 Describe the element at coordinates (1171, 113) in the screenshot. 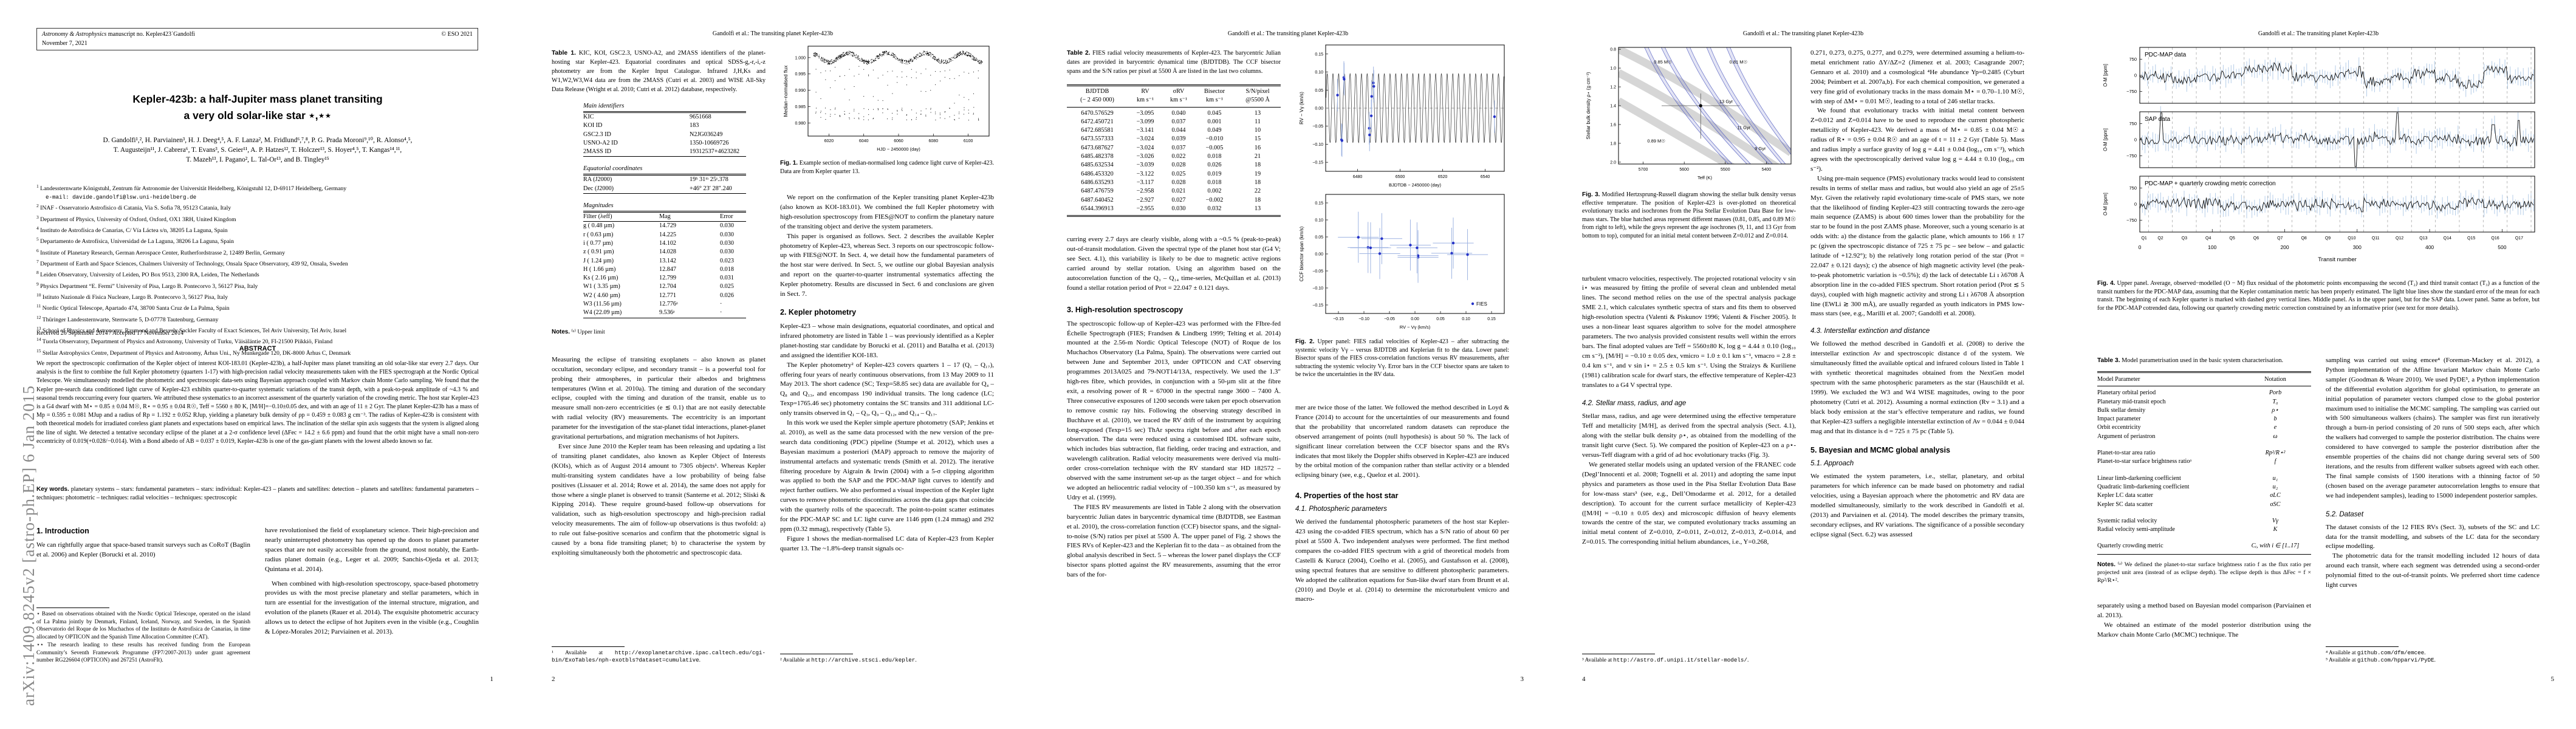

I see `rv-row: 6470.576529 −3.095 0.040 0.045 13` at that location.